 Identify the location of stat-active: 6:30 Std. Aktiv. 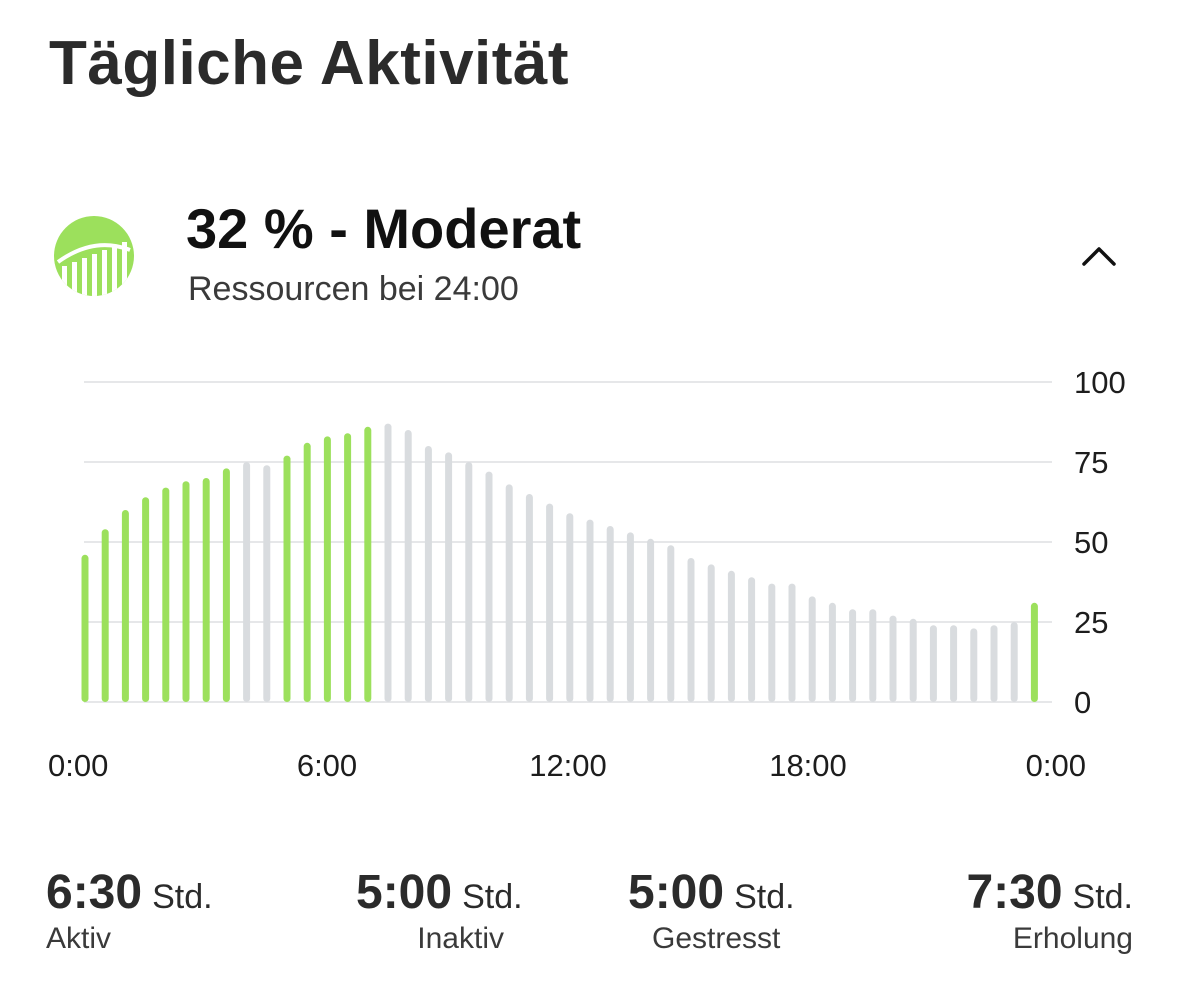
(129, 910).